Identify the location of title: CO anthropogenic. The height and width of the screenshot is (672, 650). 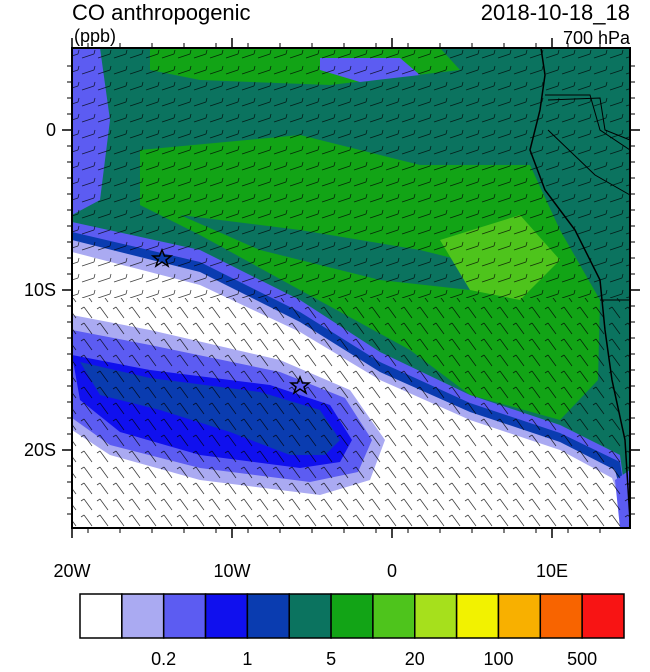
(161, 12).